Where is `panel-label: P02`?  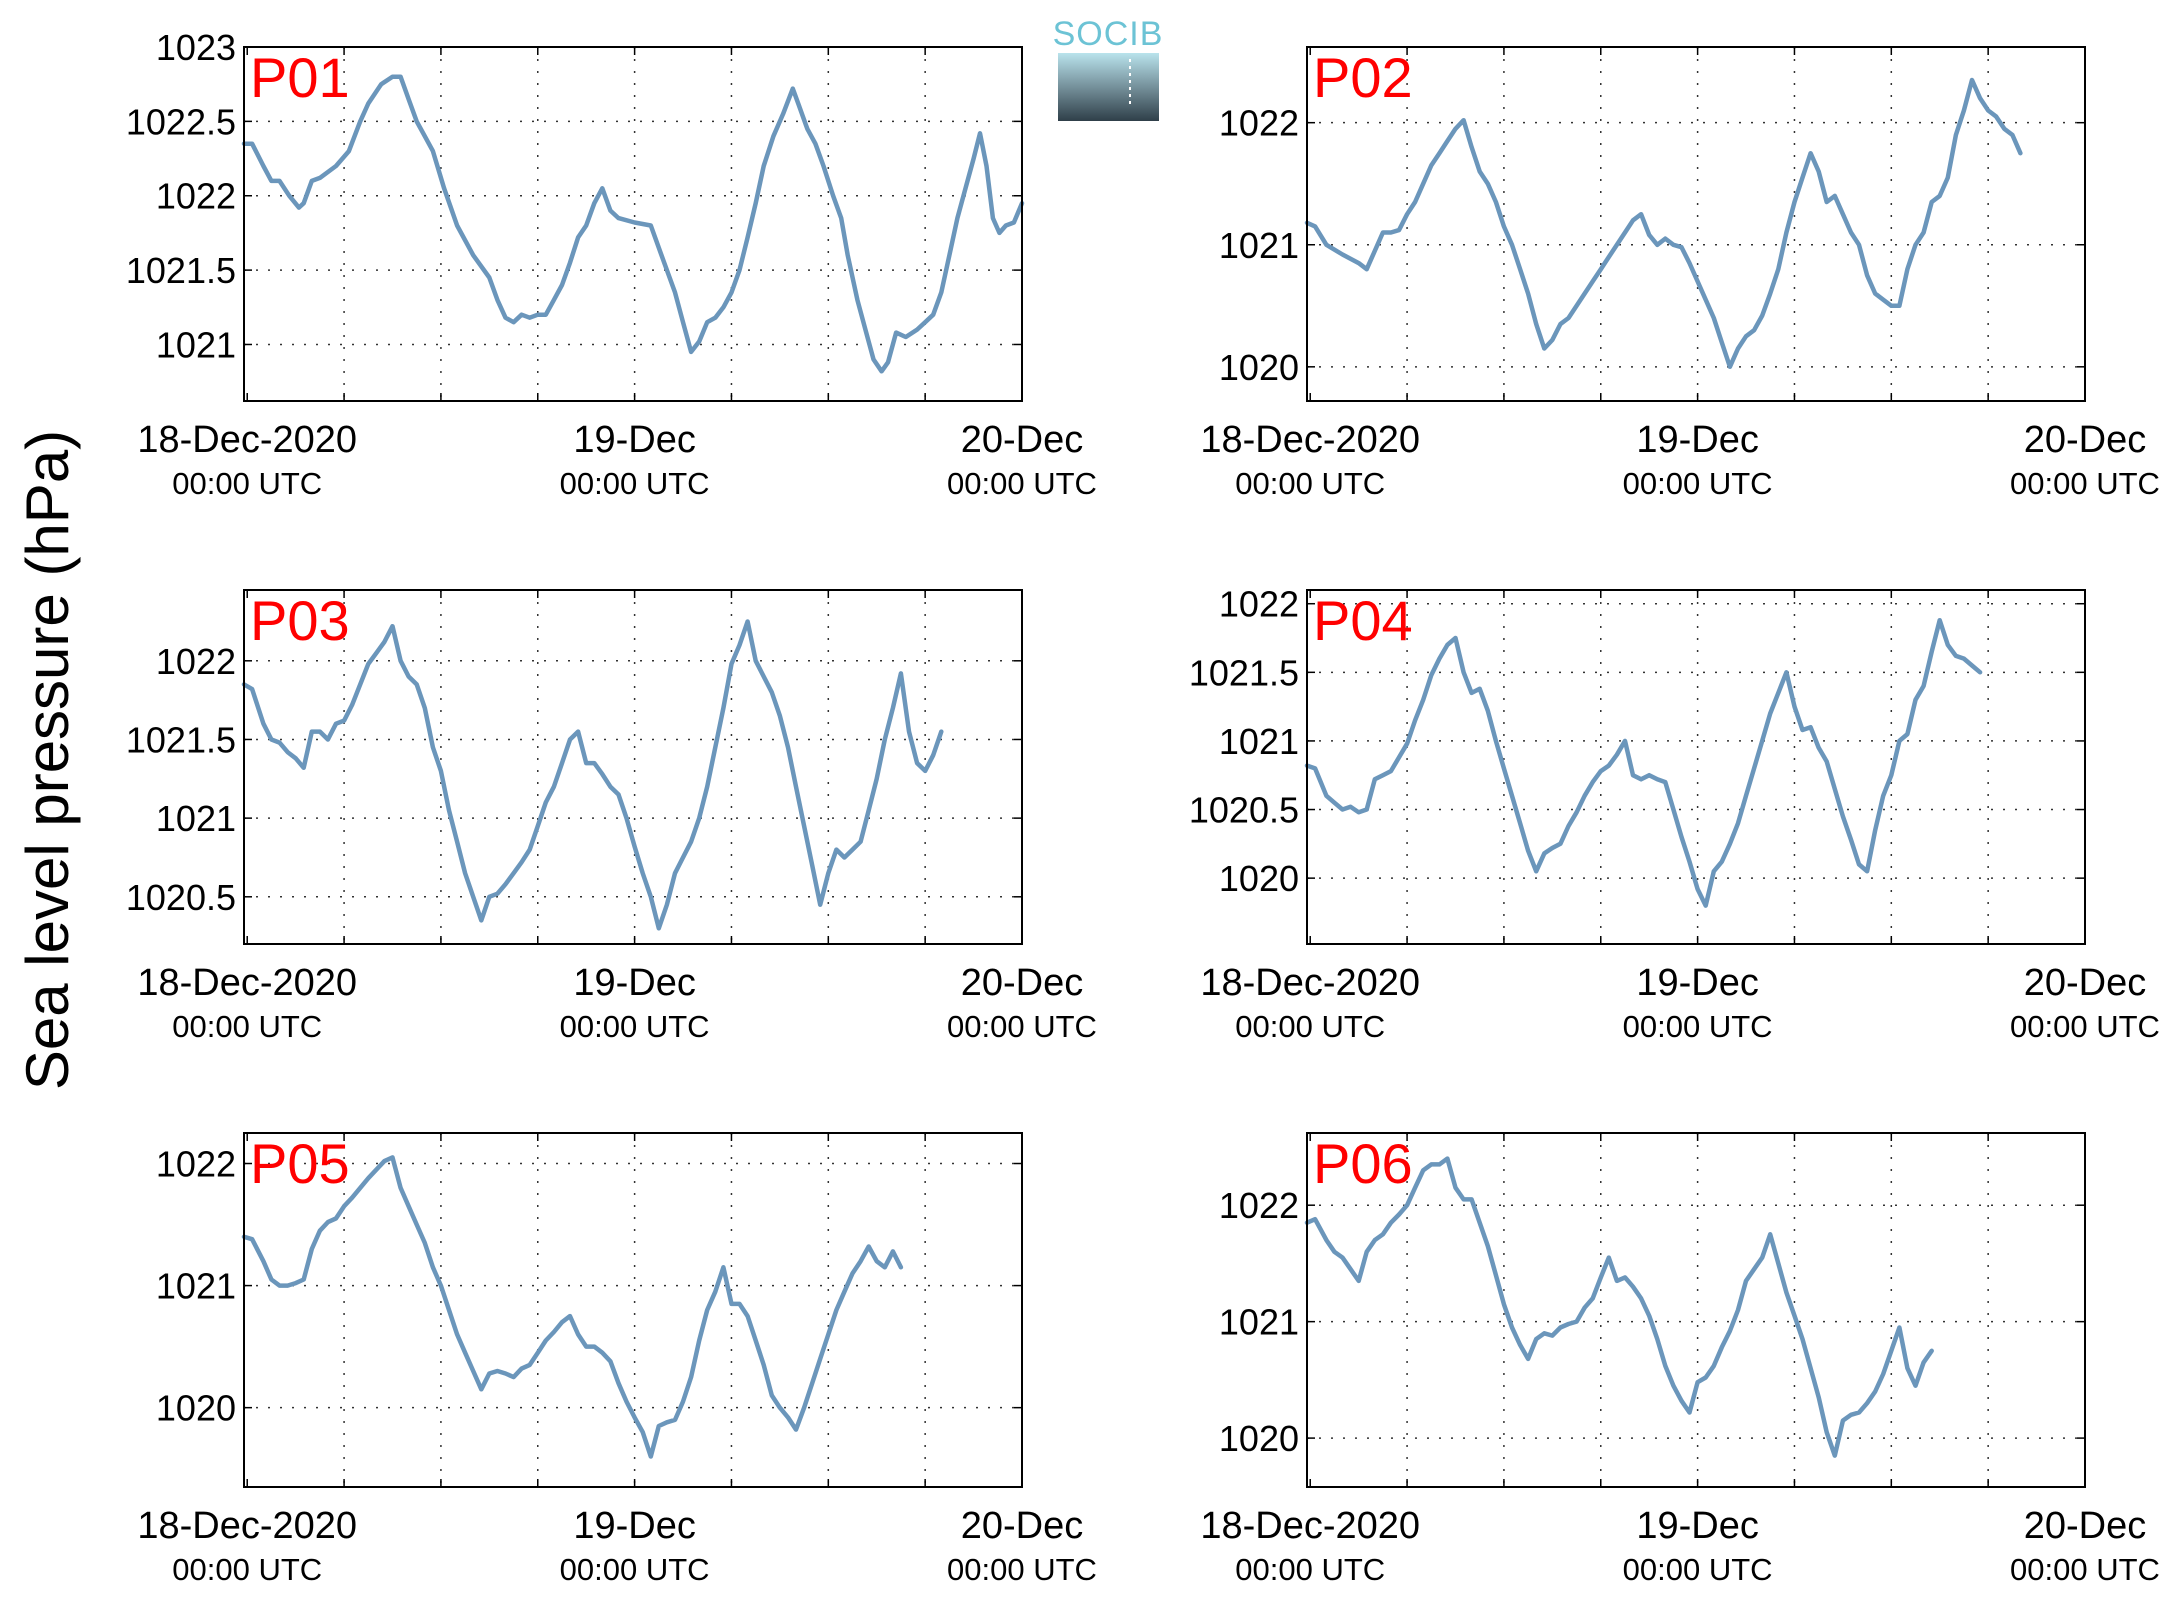 panel-label: P02 is located at coordinates (1363, 77).